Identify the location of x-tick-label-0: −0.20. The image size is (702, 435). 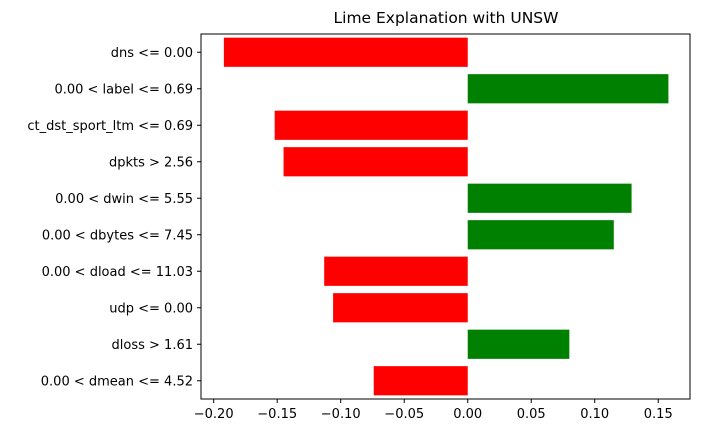
(214, 414).